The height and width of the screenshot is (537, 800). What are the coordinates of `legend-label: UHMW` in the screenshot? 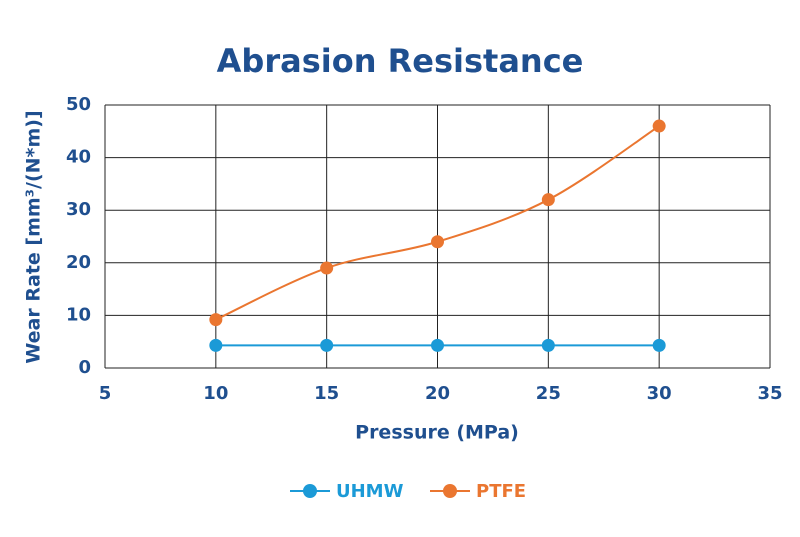 It's located at (370, 491).